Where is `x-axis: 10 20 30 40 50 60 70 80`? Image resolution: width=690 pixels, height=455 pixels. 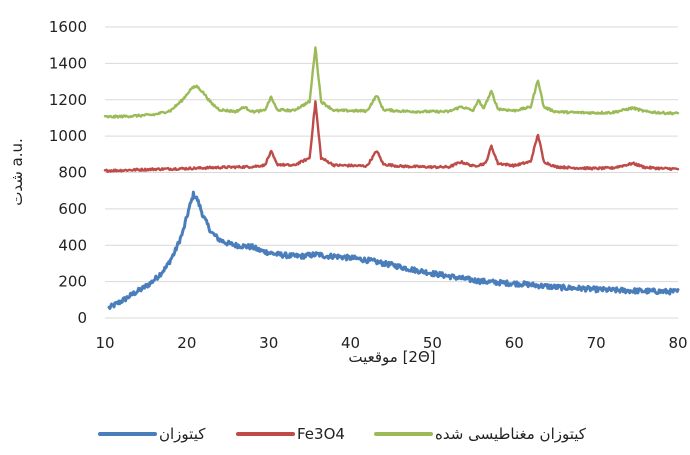
x-axis: 10 20 30 40 50 60 70 80 is located at coordinates (391, 343).